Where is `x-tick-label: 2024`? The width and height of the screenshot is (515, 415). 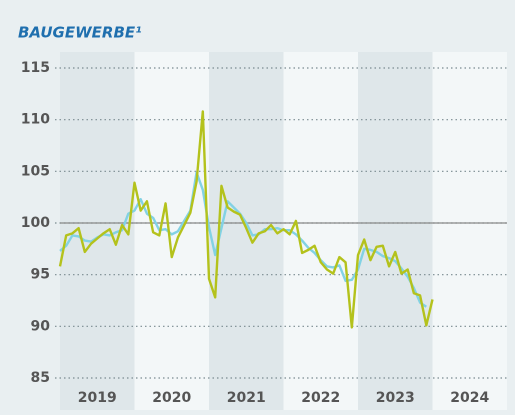
x-tick-label: 2024 is located at coordinates (469, 398).